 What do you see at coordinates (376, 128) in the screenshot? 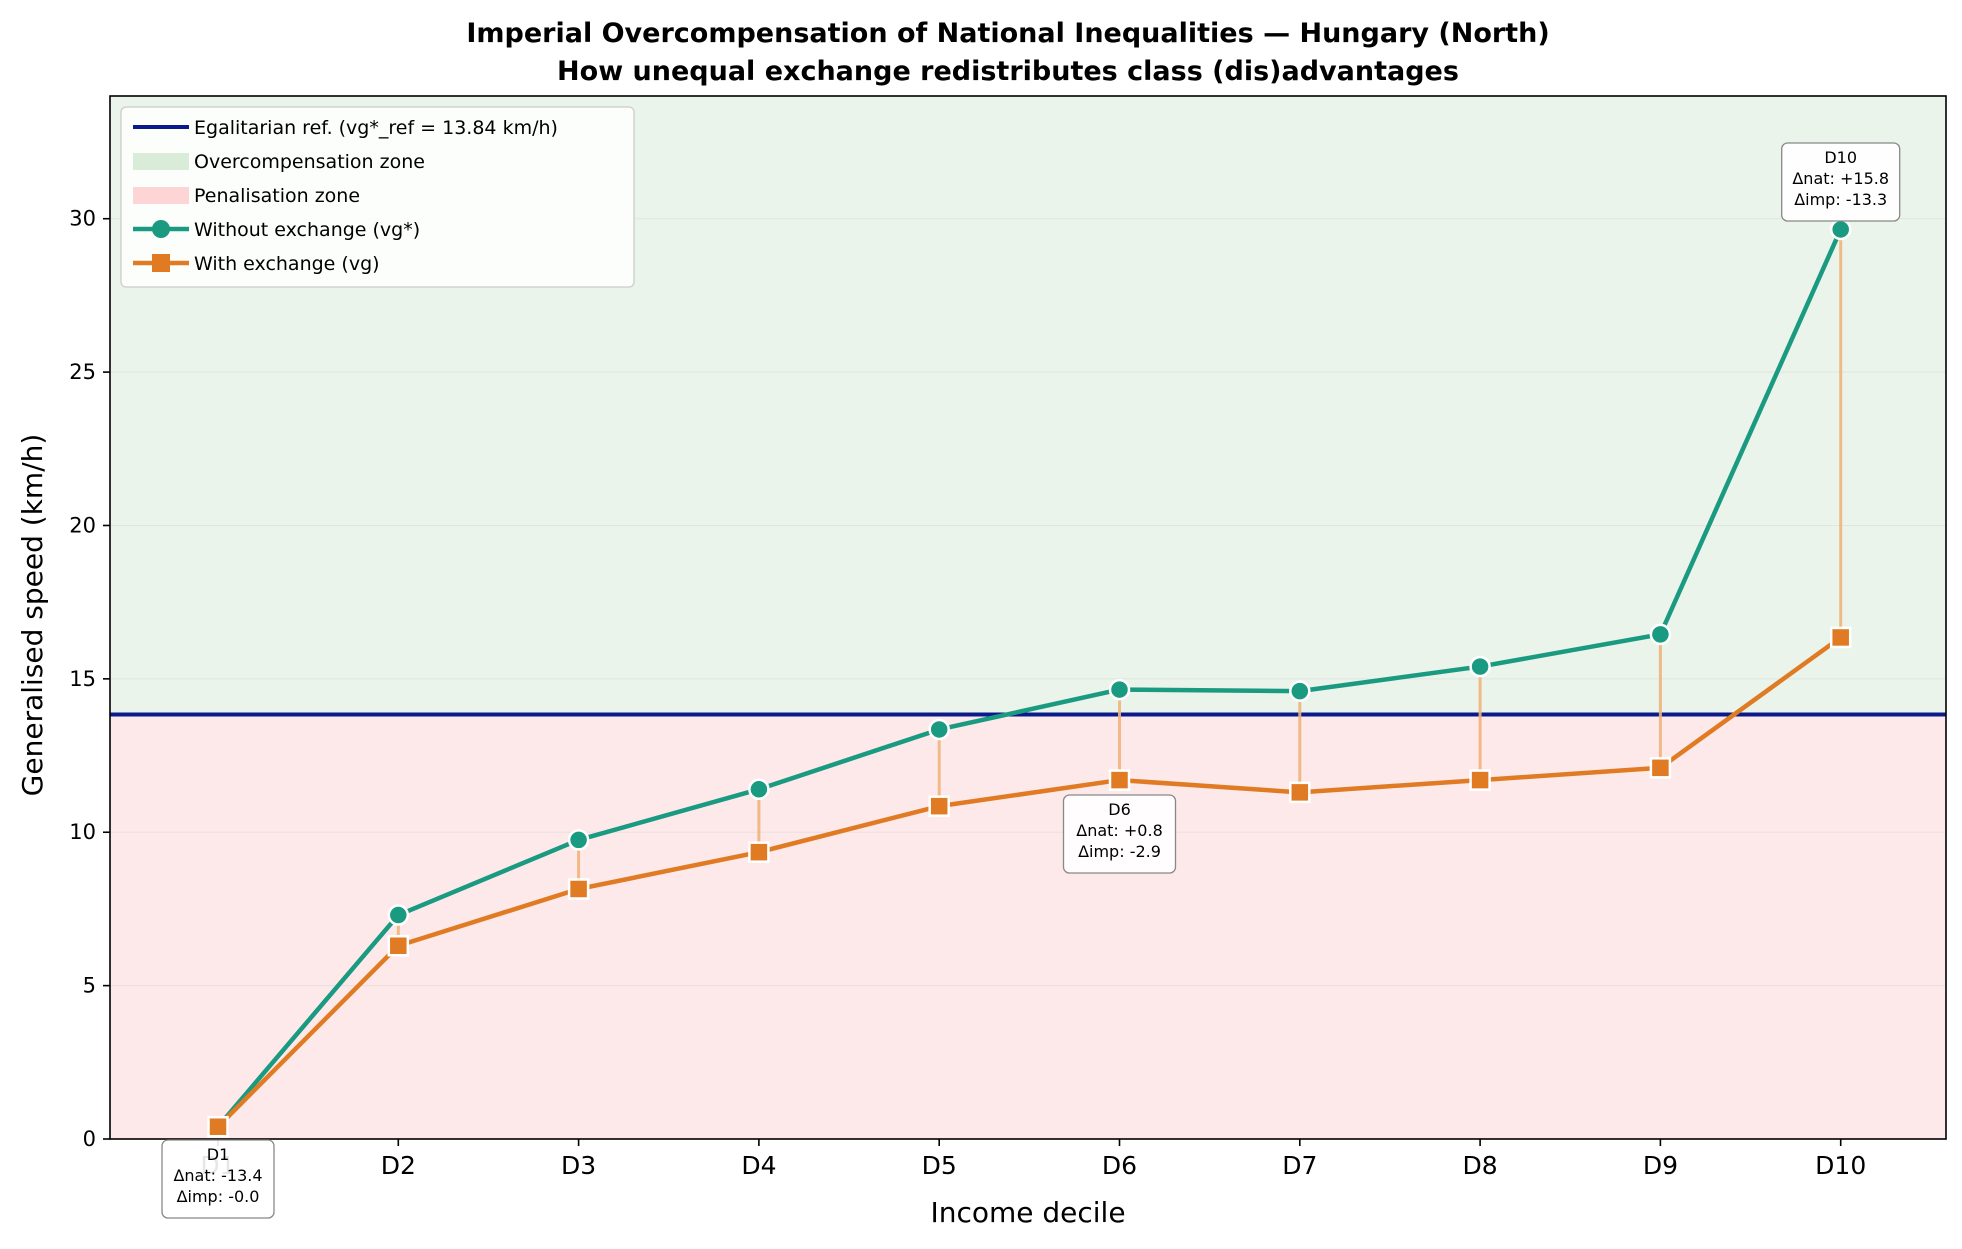
I see `legend-label: Egalitarian ref. (vg*_ref = 13.84 km/h)` at bounding box center [376, 128].